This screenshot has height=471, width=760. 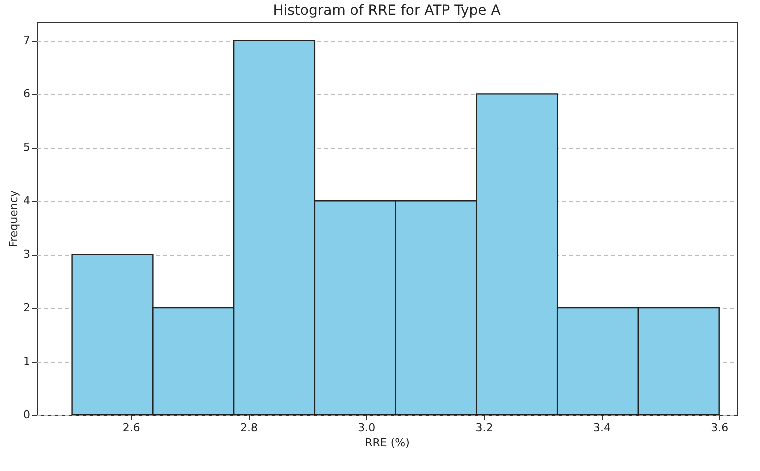 I want to click on x-tick-label: 3.2, so click(x=485, y=428).